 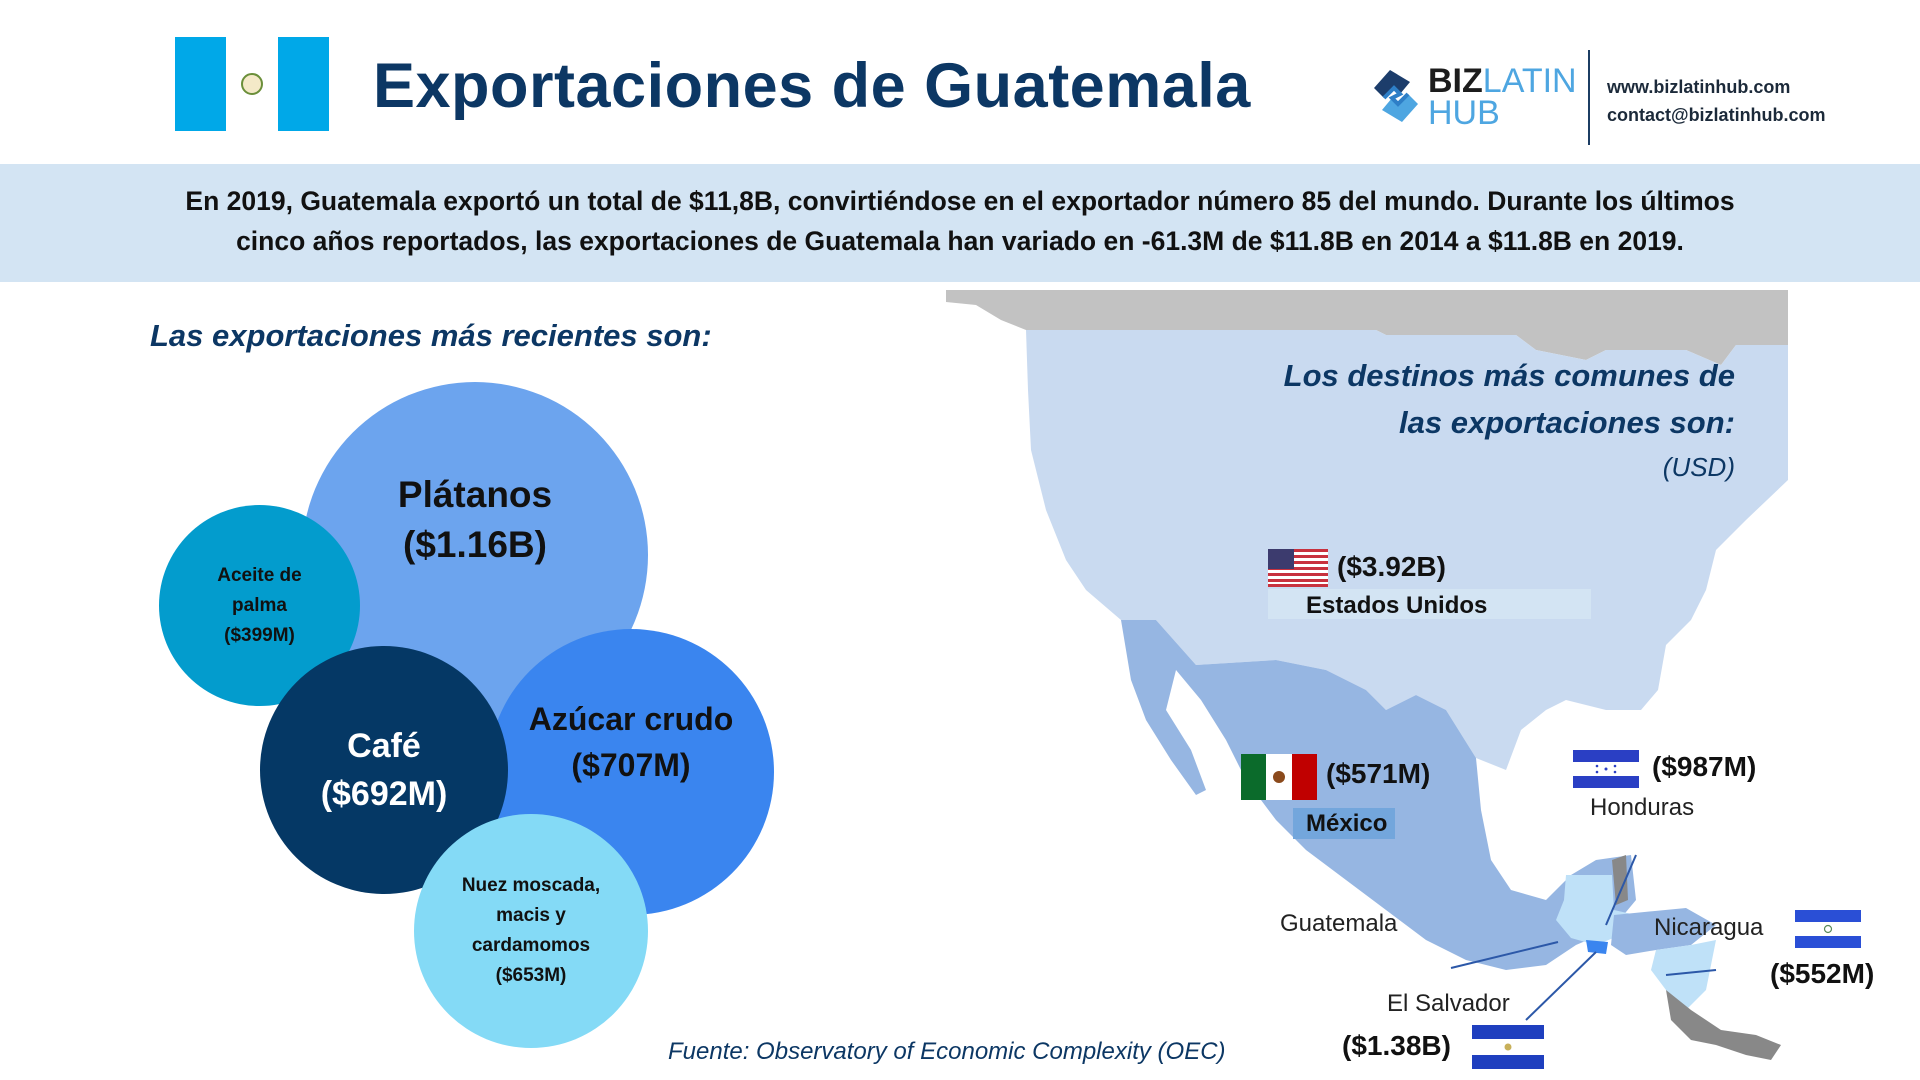 I want to click on guatemala-flag, so click(x=252, y=84).